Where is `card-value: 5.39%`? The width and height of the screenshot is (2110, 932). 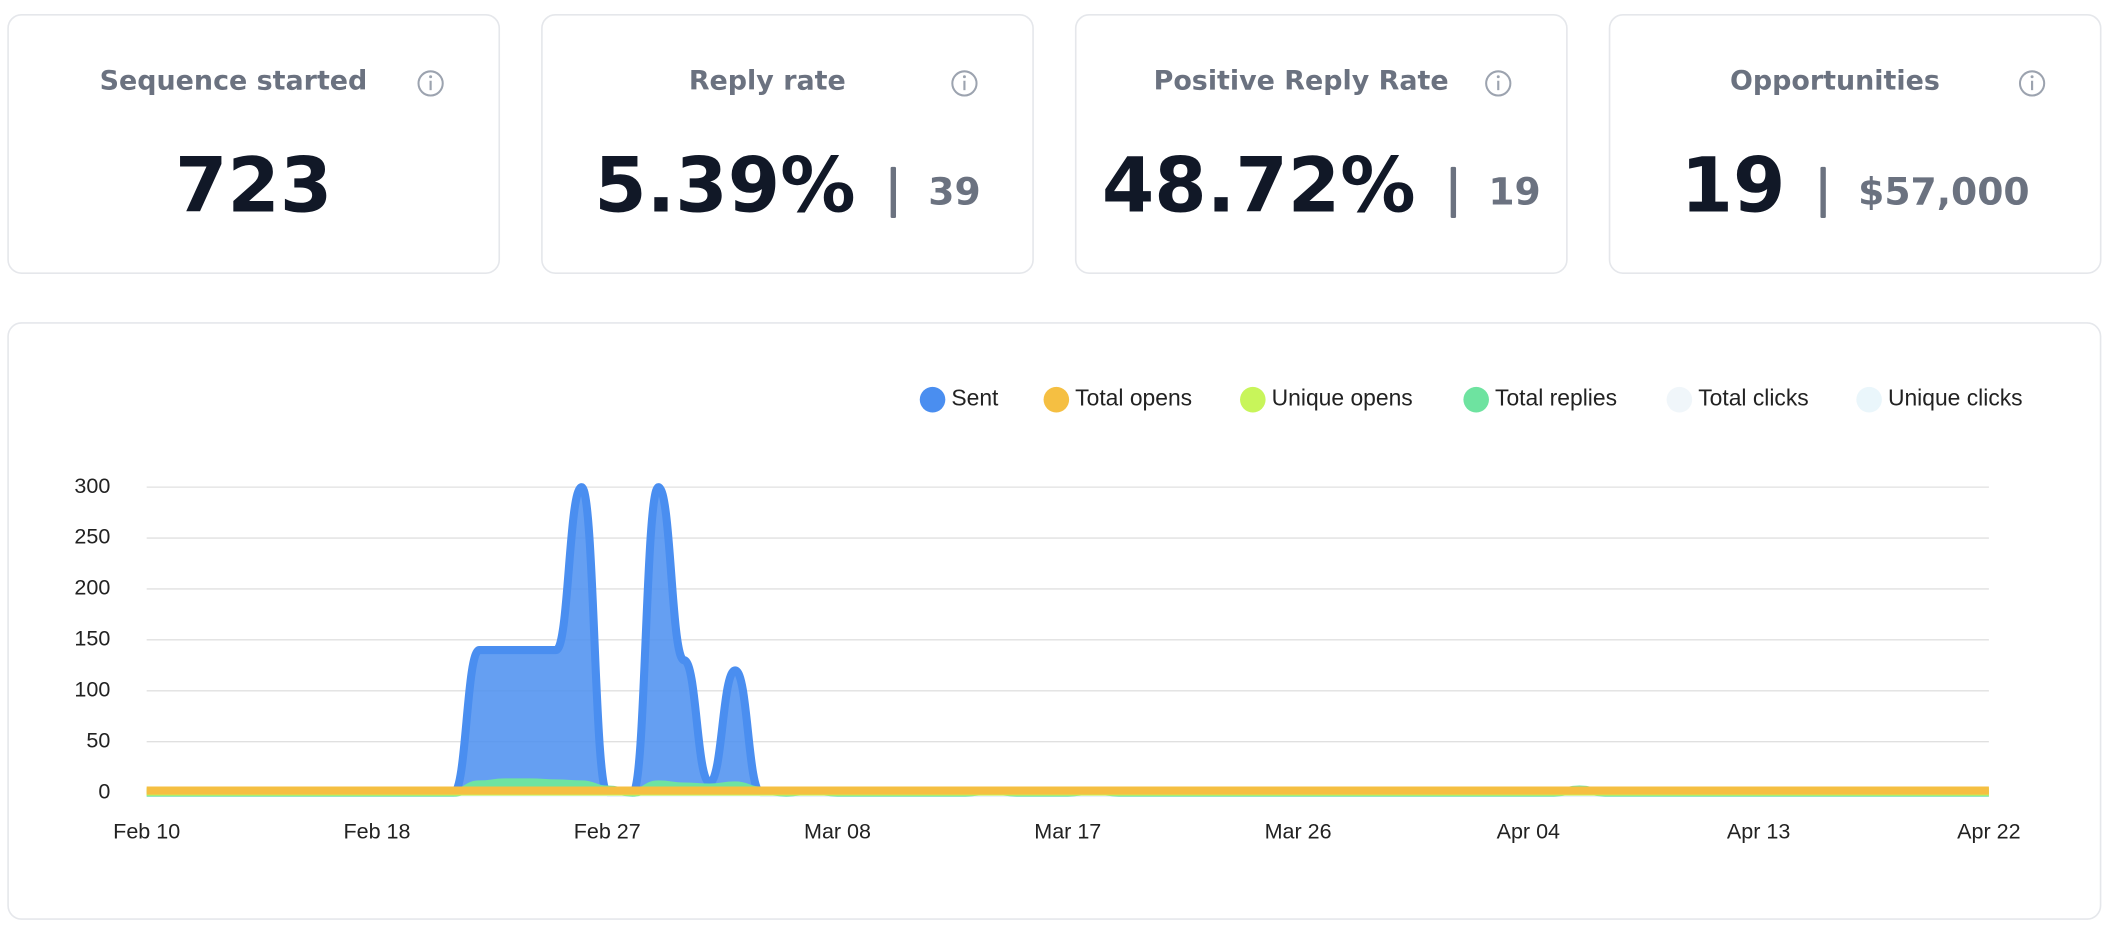
card-value: 5.39% is located at coordinates (724, 186).